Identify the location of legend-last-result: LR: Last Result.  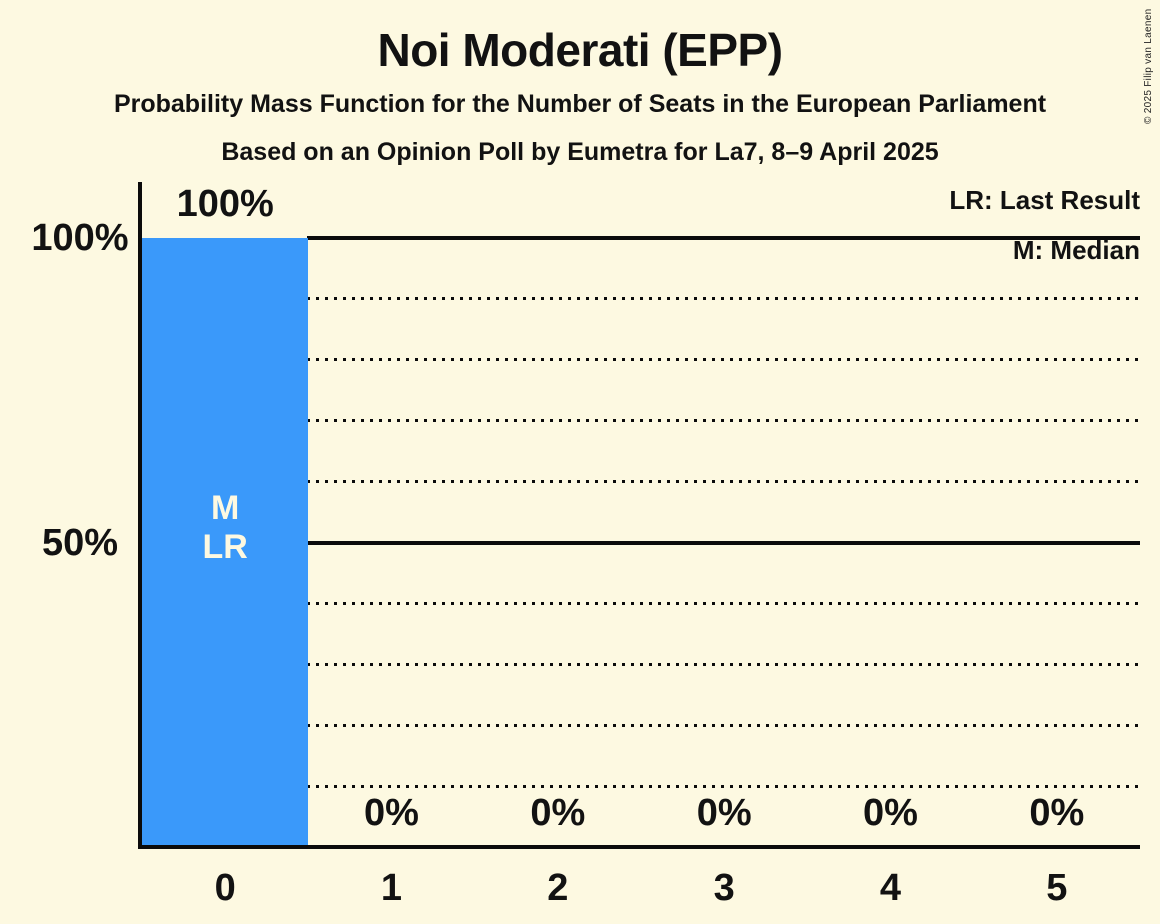
(1044, 200).